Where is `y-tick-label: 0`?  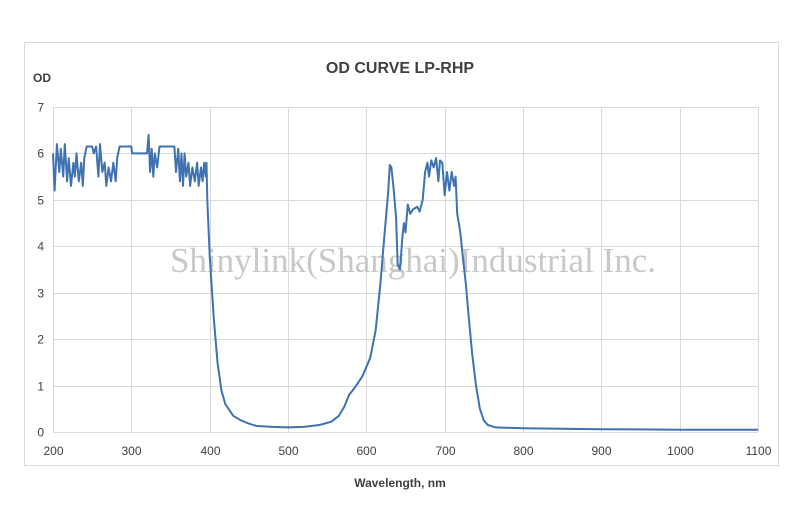
y-tick-label: 0 is located at coordinates (40, 433).